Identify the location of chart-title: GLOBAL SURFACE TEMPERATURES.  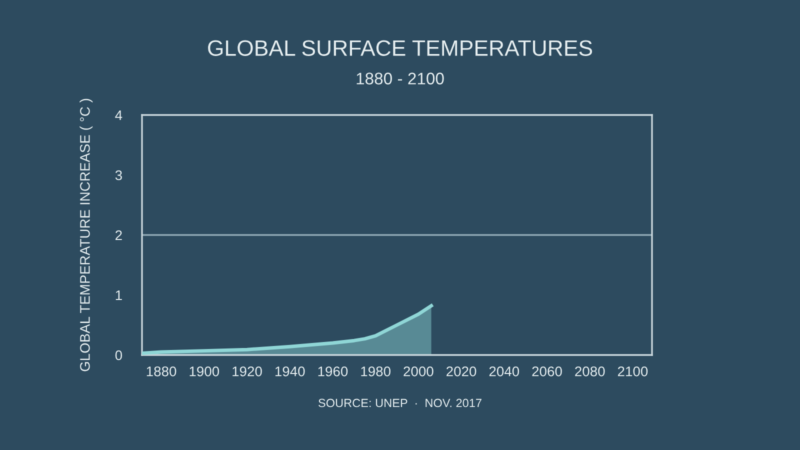
(400, 48).